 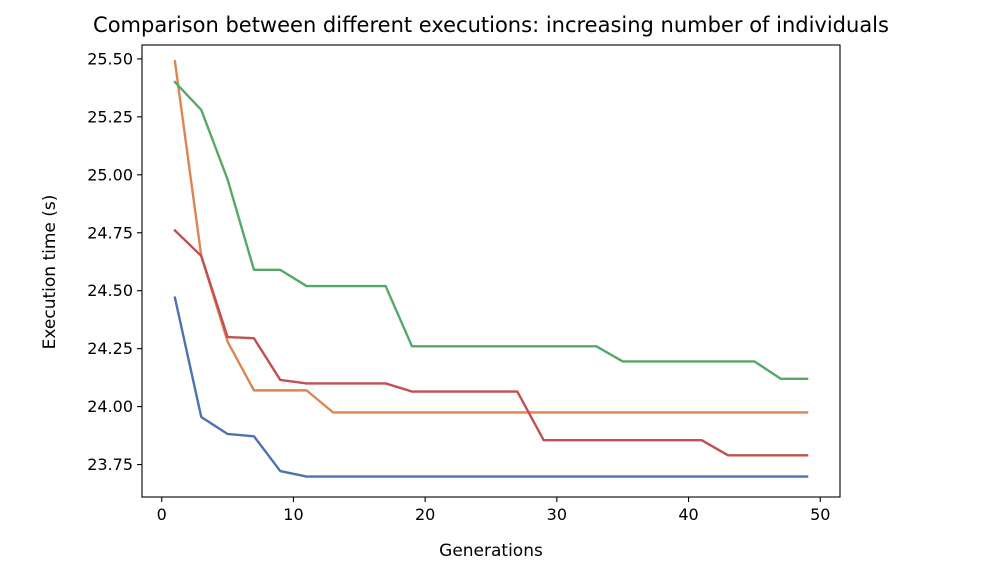 I want to click on y-tick-label: 24.50, so click(x=110, y=290).